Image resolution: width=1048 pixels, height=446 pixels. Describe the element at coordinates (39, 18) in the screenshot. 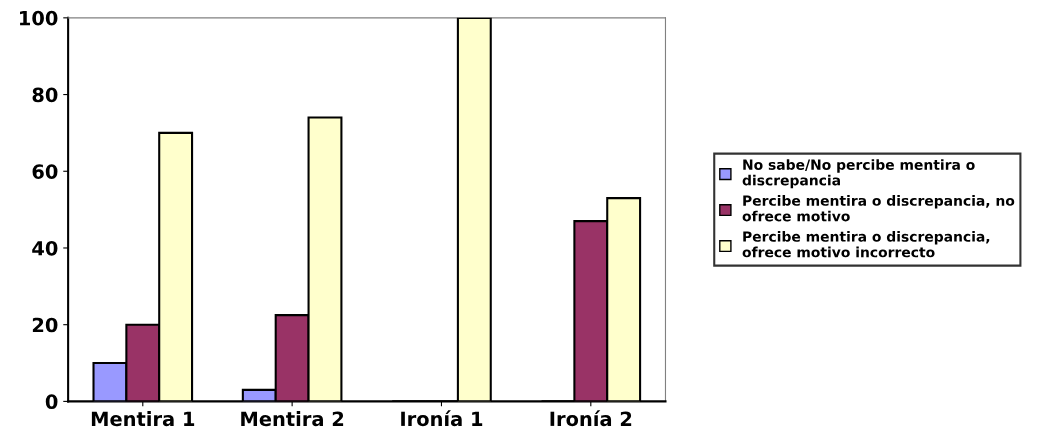

I see `y-tick-label: 100` at that location.